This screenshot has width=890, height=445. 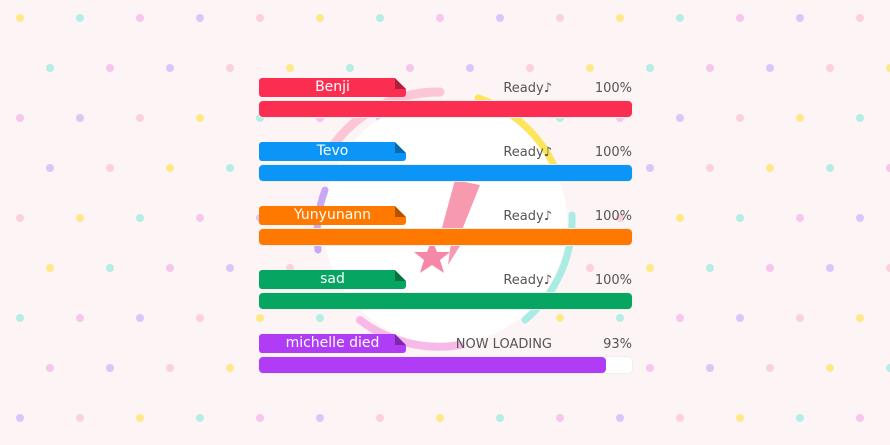 I want to click on player-row: michelle died NOW LOADING 93%, so click(x=445, y=355).